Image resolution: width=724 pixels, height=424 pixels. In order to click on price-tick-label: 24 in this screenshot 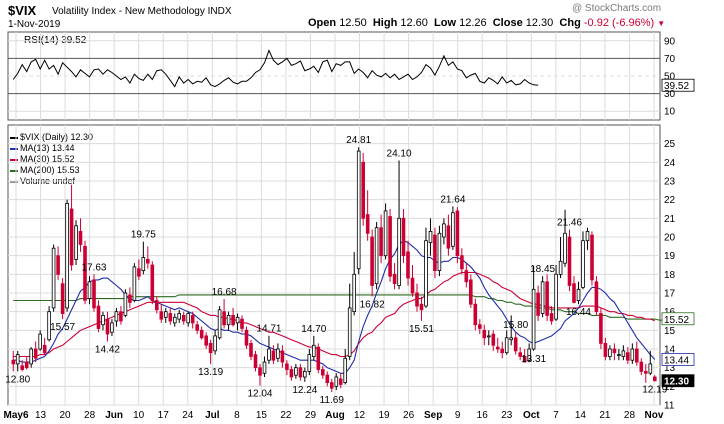, I will do `click(670, 163)`.